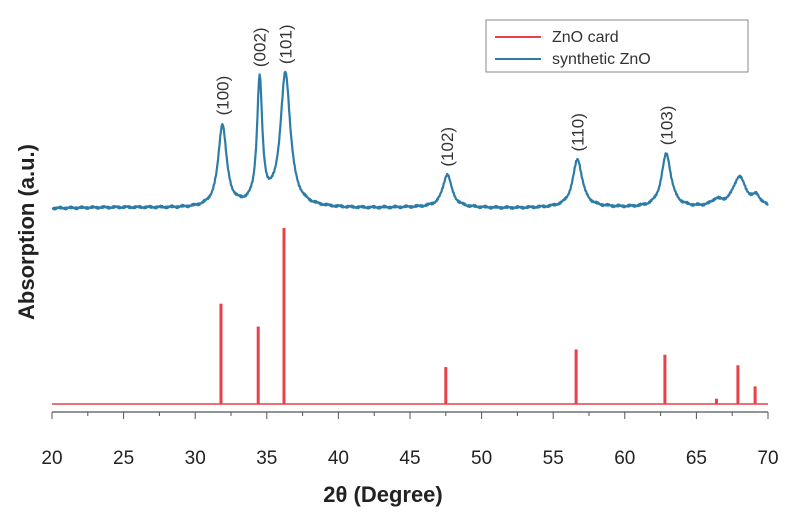 This screenshot has width=795, height=520. What do you see at coordinates (195, 458) in the screenshot?
I see `x-tick-label: 30` at bounding box center [195, 458].